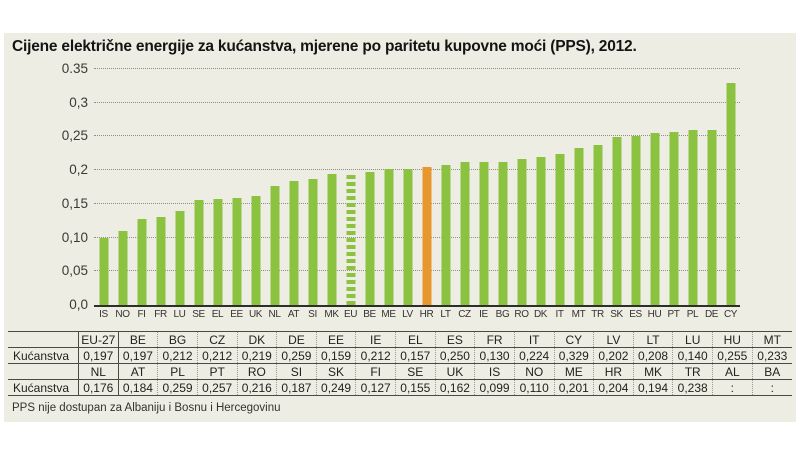 Image resolution: width=800 pixels, height=466 pixels. What do you see at coordinates (652, 355) in the screenshot?
I see `table-value-cell: 0,208` at bounding box center [652, 355].